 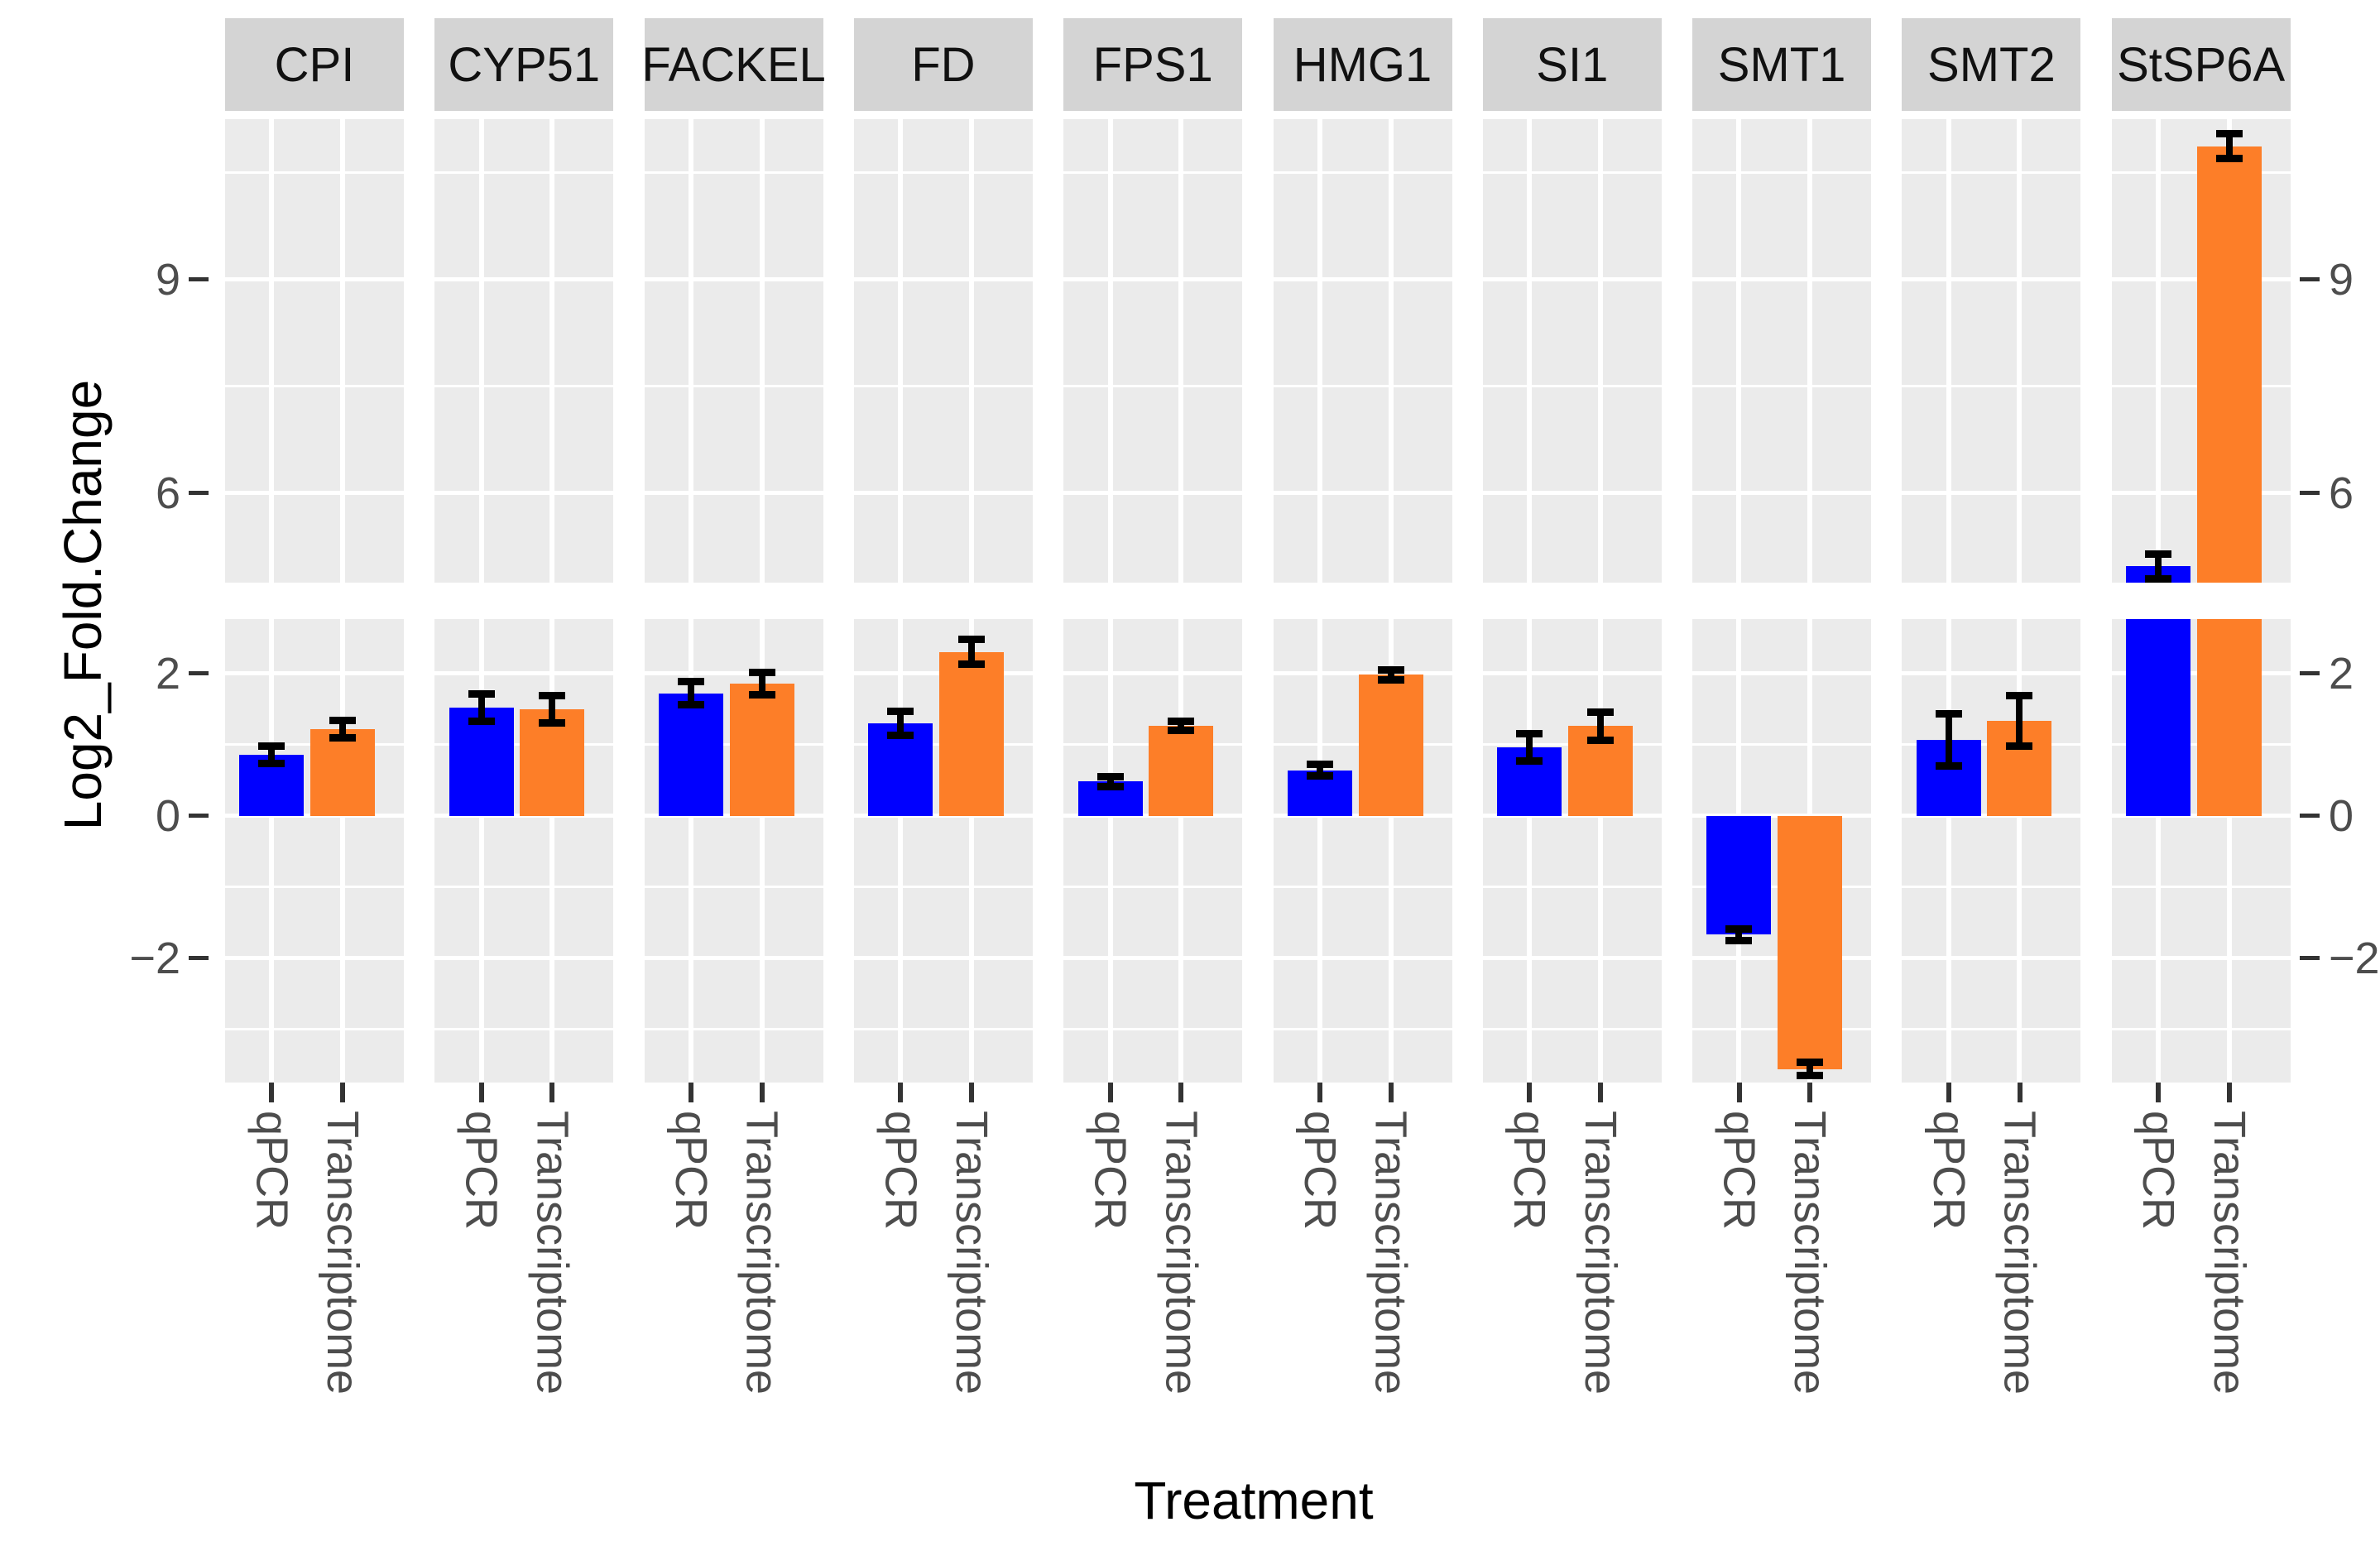 What do you see at coordinates (314, 351) in the screenshot?
I see `facet-panel-upper-CPI` at bounding box center [314, 351].